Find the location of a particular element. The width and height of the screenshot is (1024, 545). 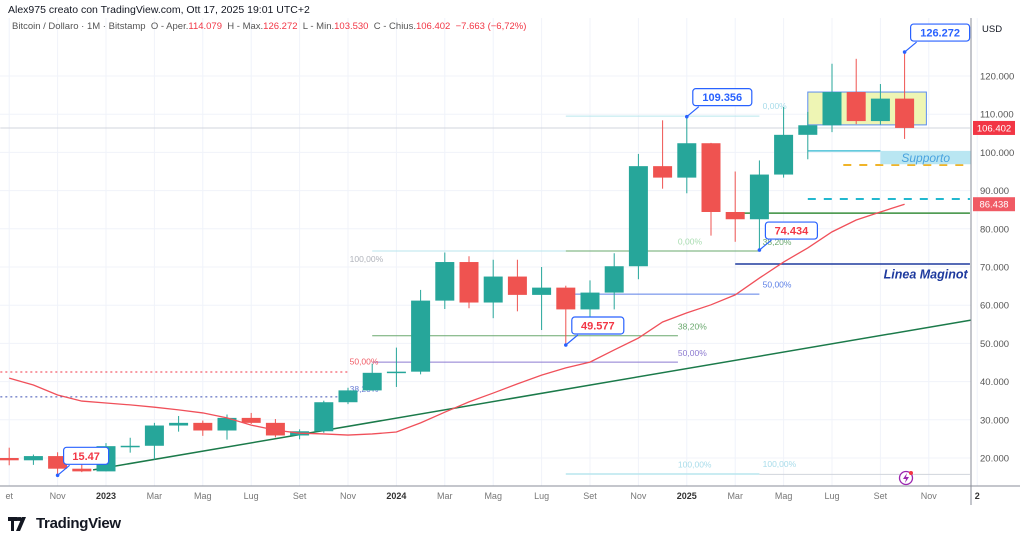

price-callout: 74.434 is located at coordinates (788, 236).